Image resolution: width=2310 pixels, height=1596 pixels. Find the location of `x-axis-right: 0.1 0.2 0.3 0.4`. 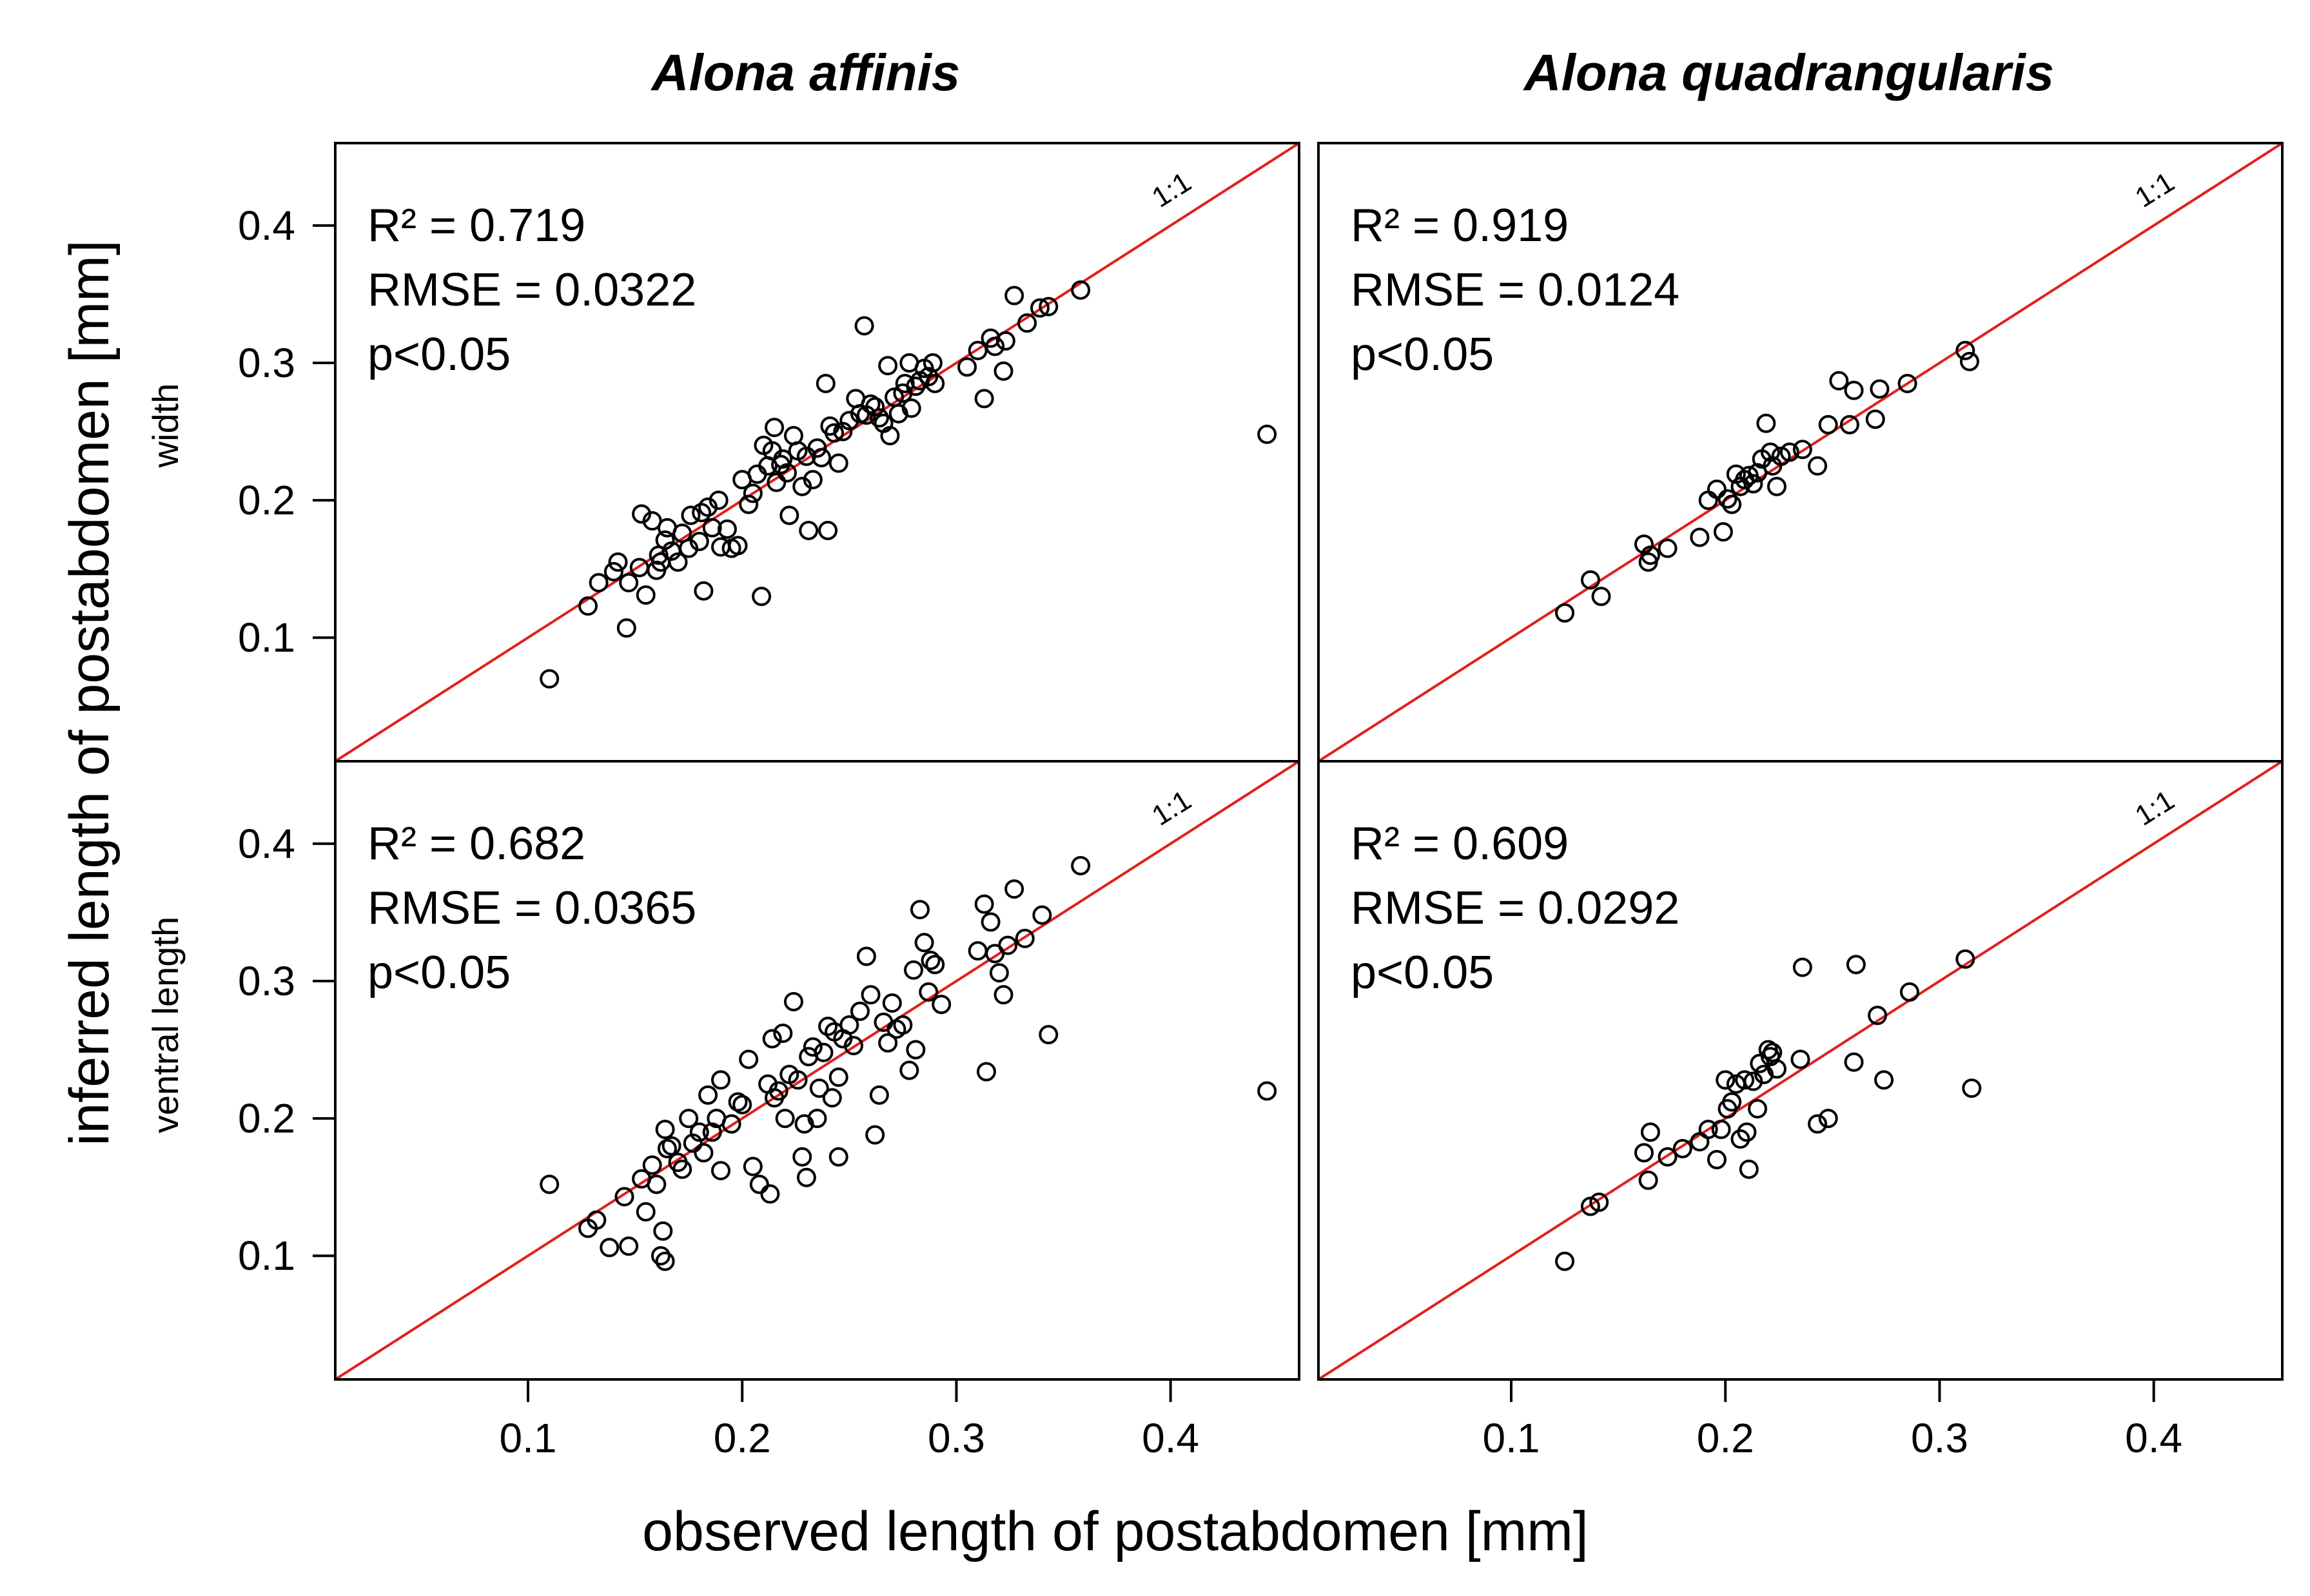

x-axis-right: 0.1 0.2 0.3 0.4 is located at coordinates (1833, 1420).